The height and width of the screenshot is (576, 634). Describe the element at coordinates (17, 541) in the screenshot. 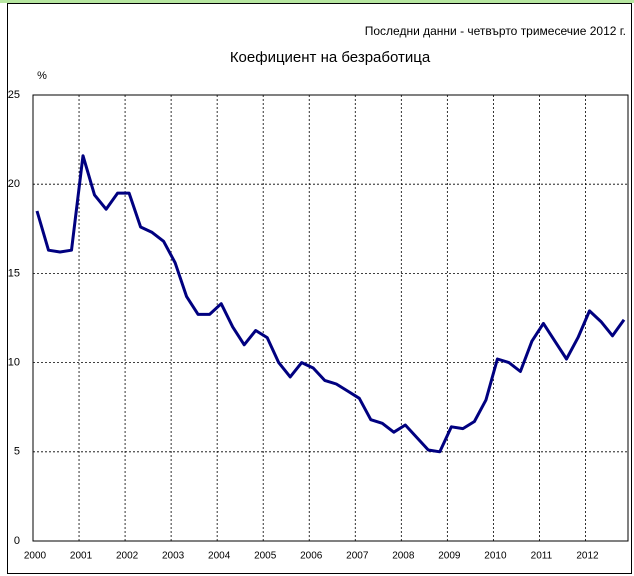

I see `y-tick-label: 0` at that location.